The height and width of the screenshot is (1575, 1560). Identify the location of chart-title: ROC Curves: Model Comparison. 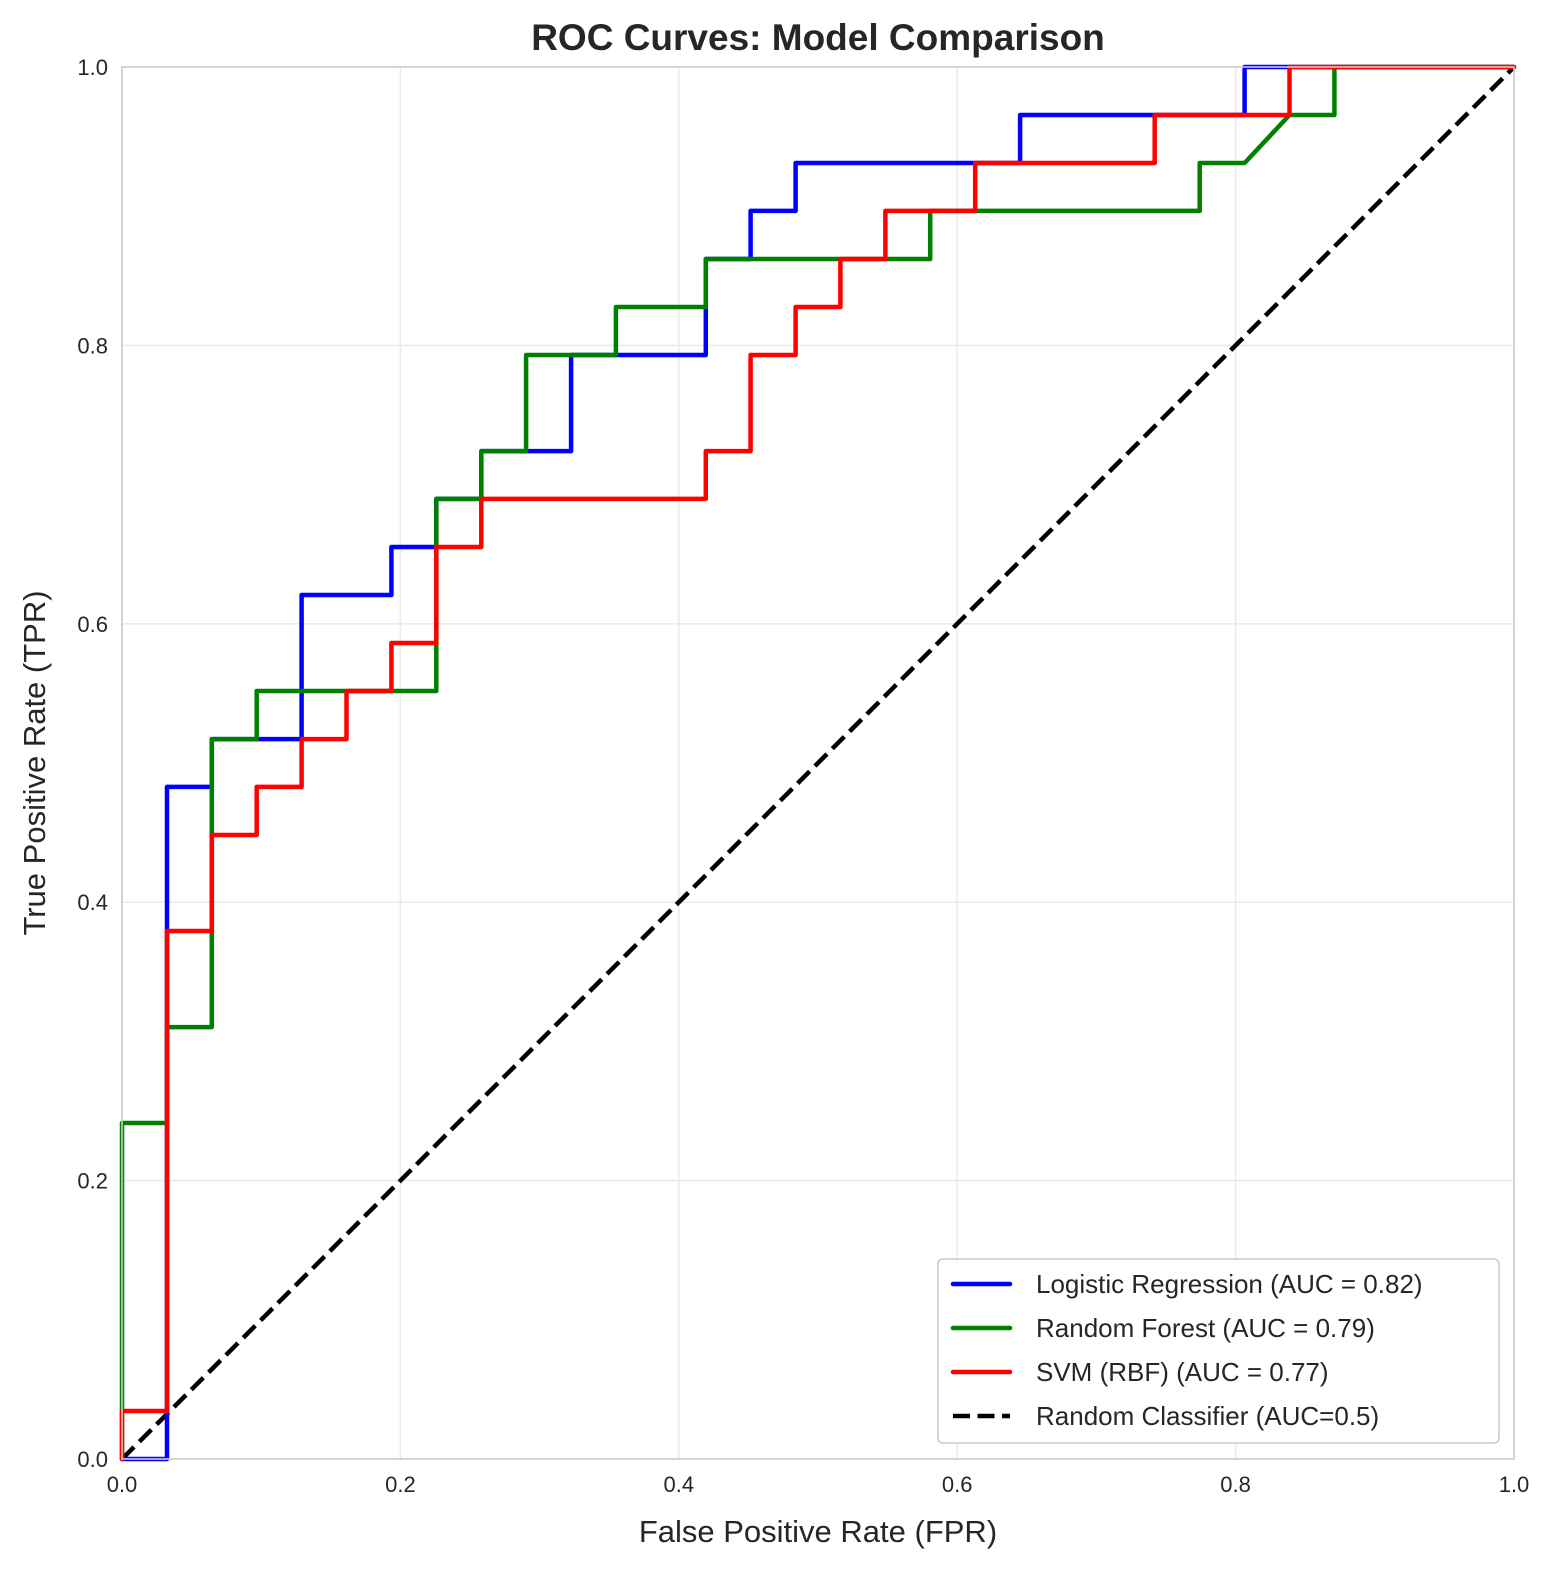
(818, 37).